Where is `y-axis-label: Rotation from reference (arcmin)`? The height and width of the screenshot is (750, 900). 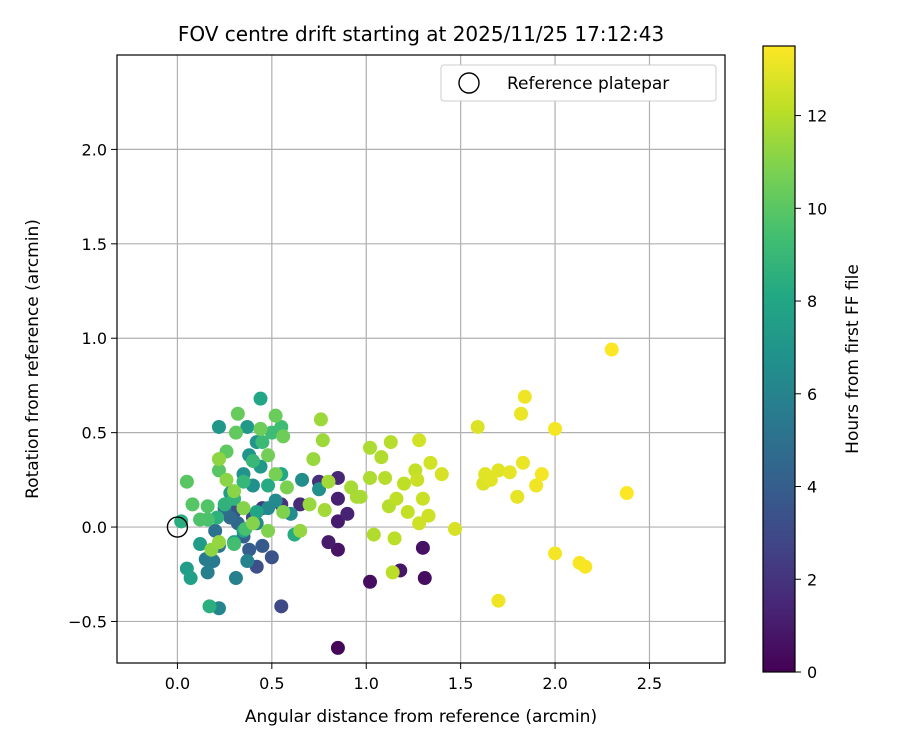
y-axis-label: Rotation from reference (arcmin) is located at coordinates (33, 359).